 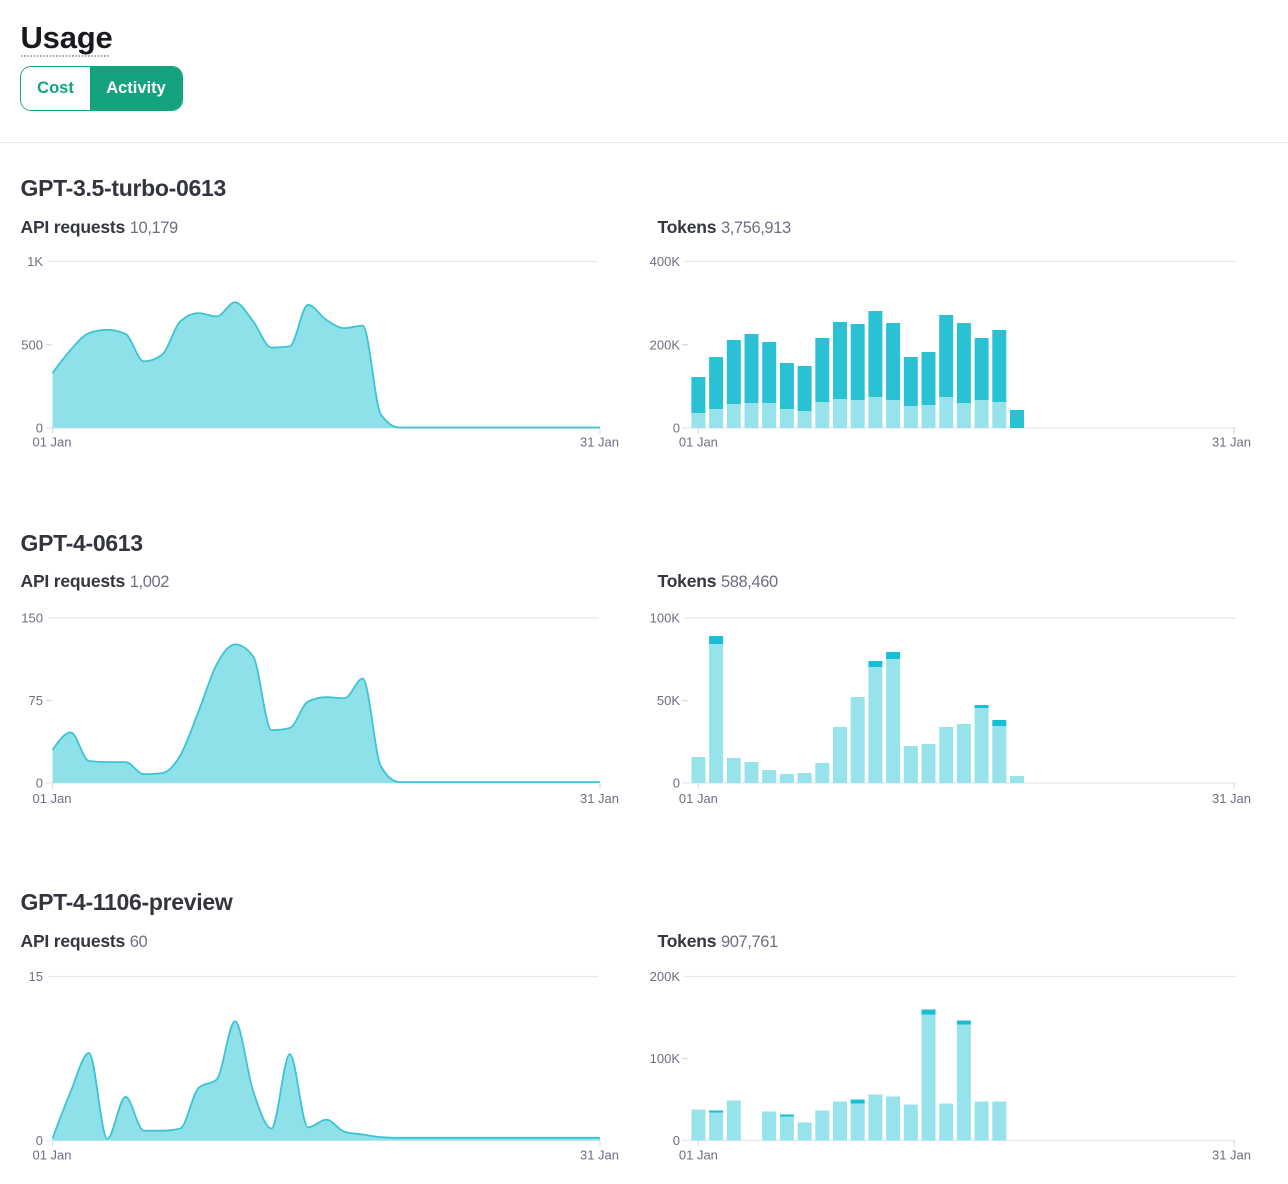 What do you see at coordinates (36, 976) in the screenshot?
I see `svg-text: 15` at bounding box center [36, 976].